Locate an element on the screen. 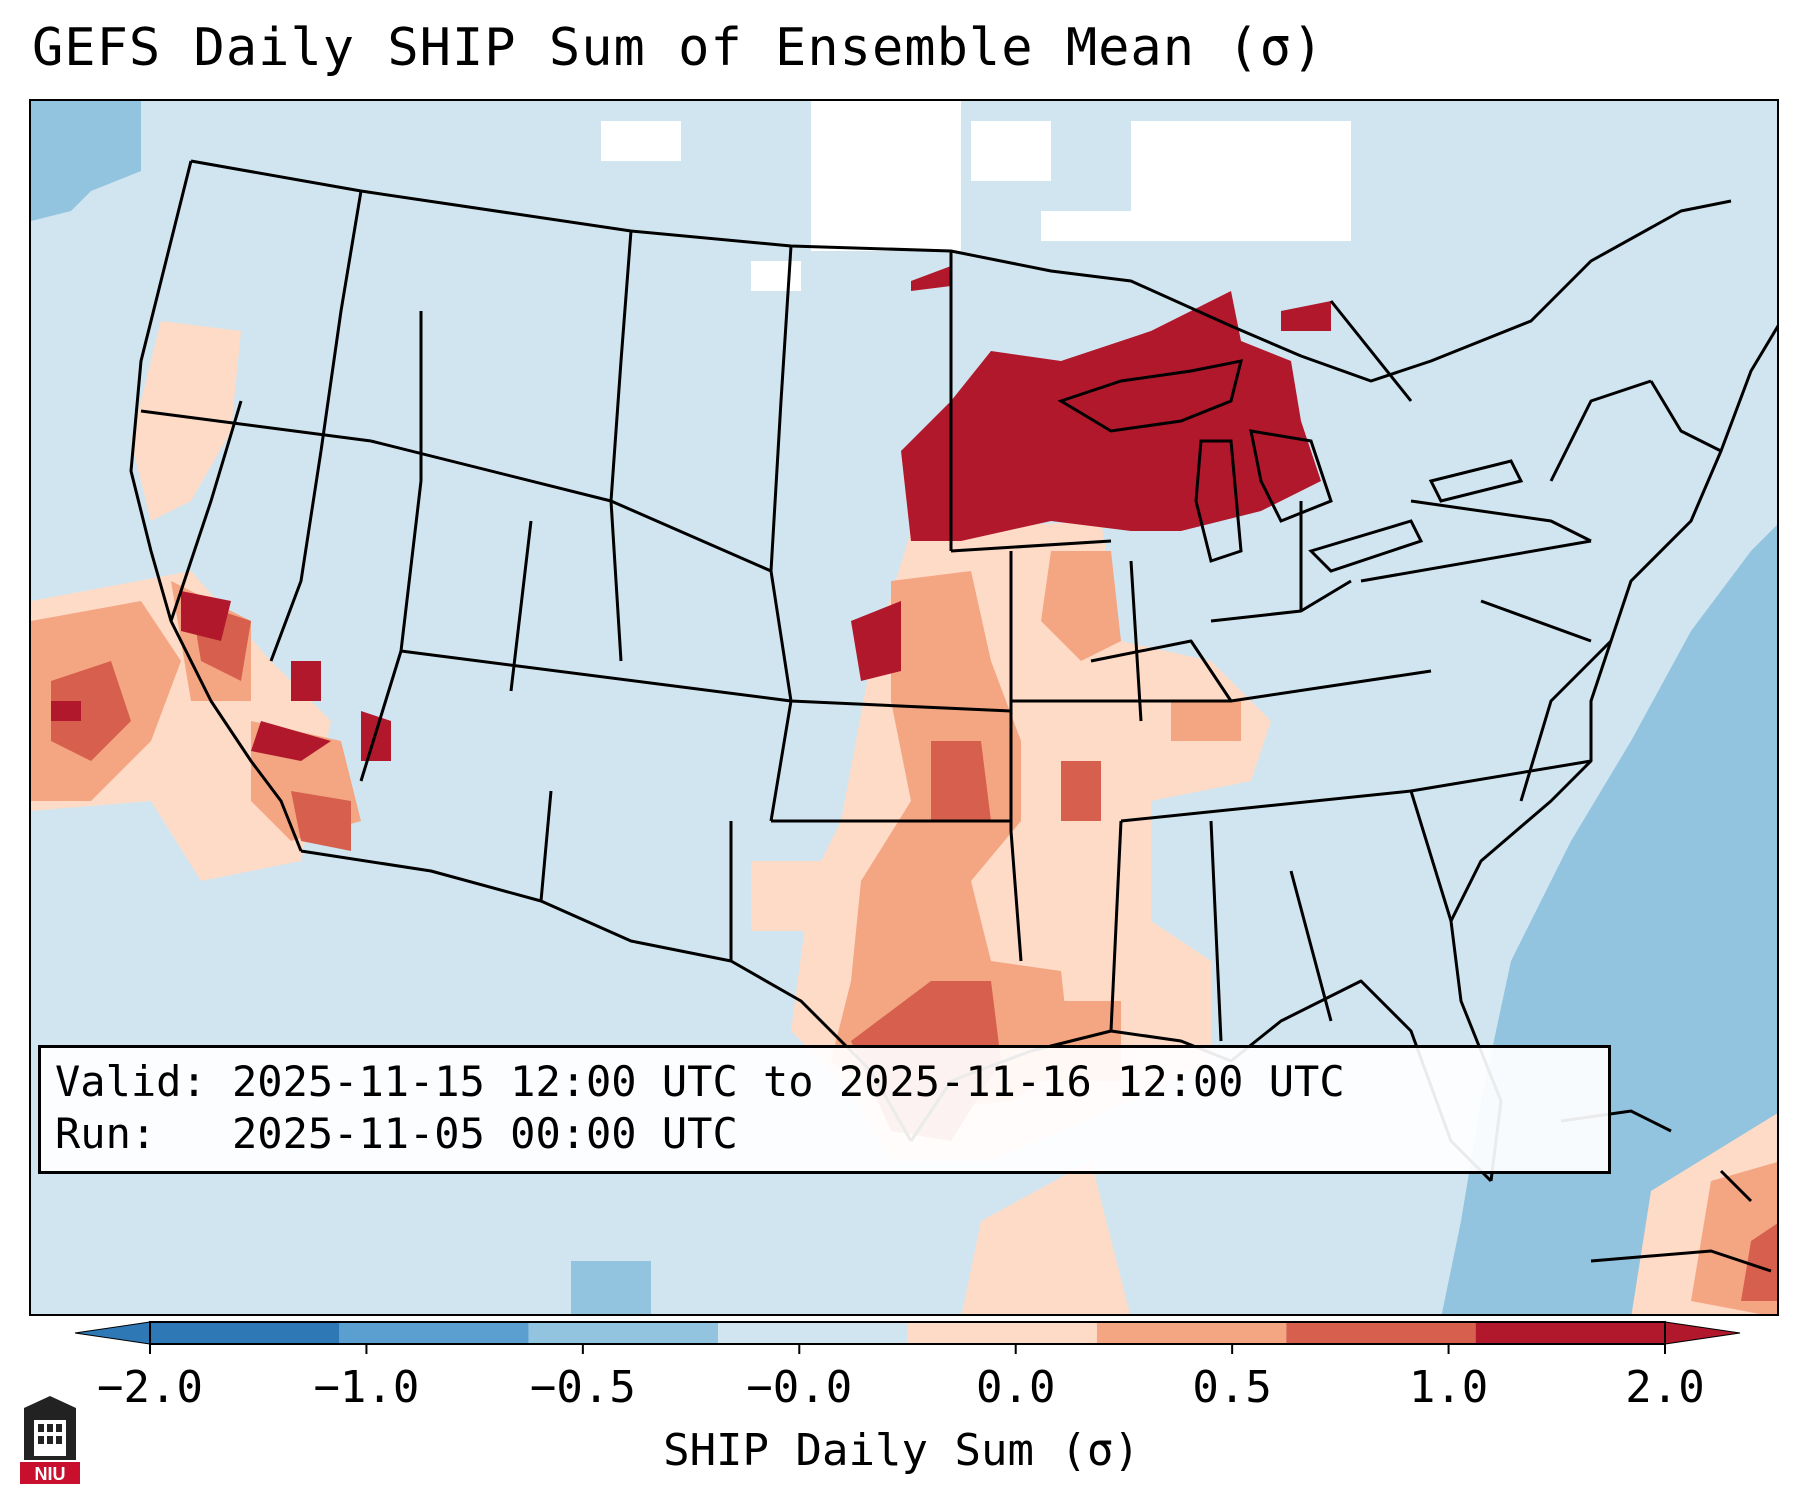 Image resolution: width=1803 pixels, height=1506 pixels. great-lakes is located at coordinates (1290, 466).